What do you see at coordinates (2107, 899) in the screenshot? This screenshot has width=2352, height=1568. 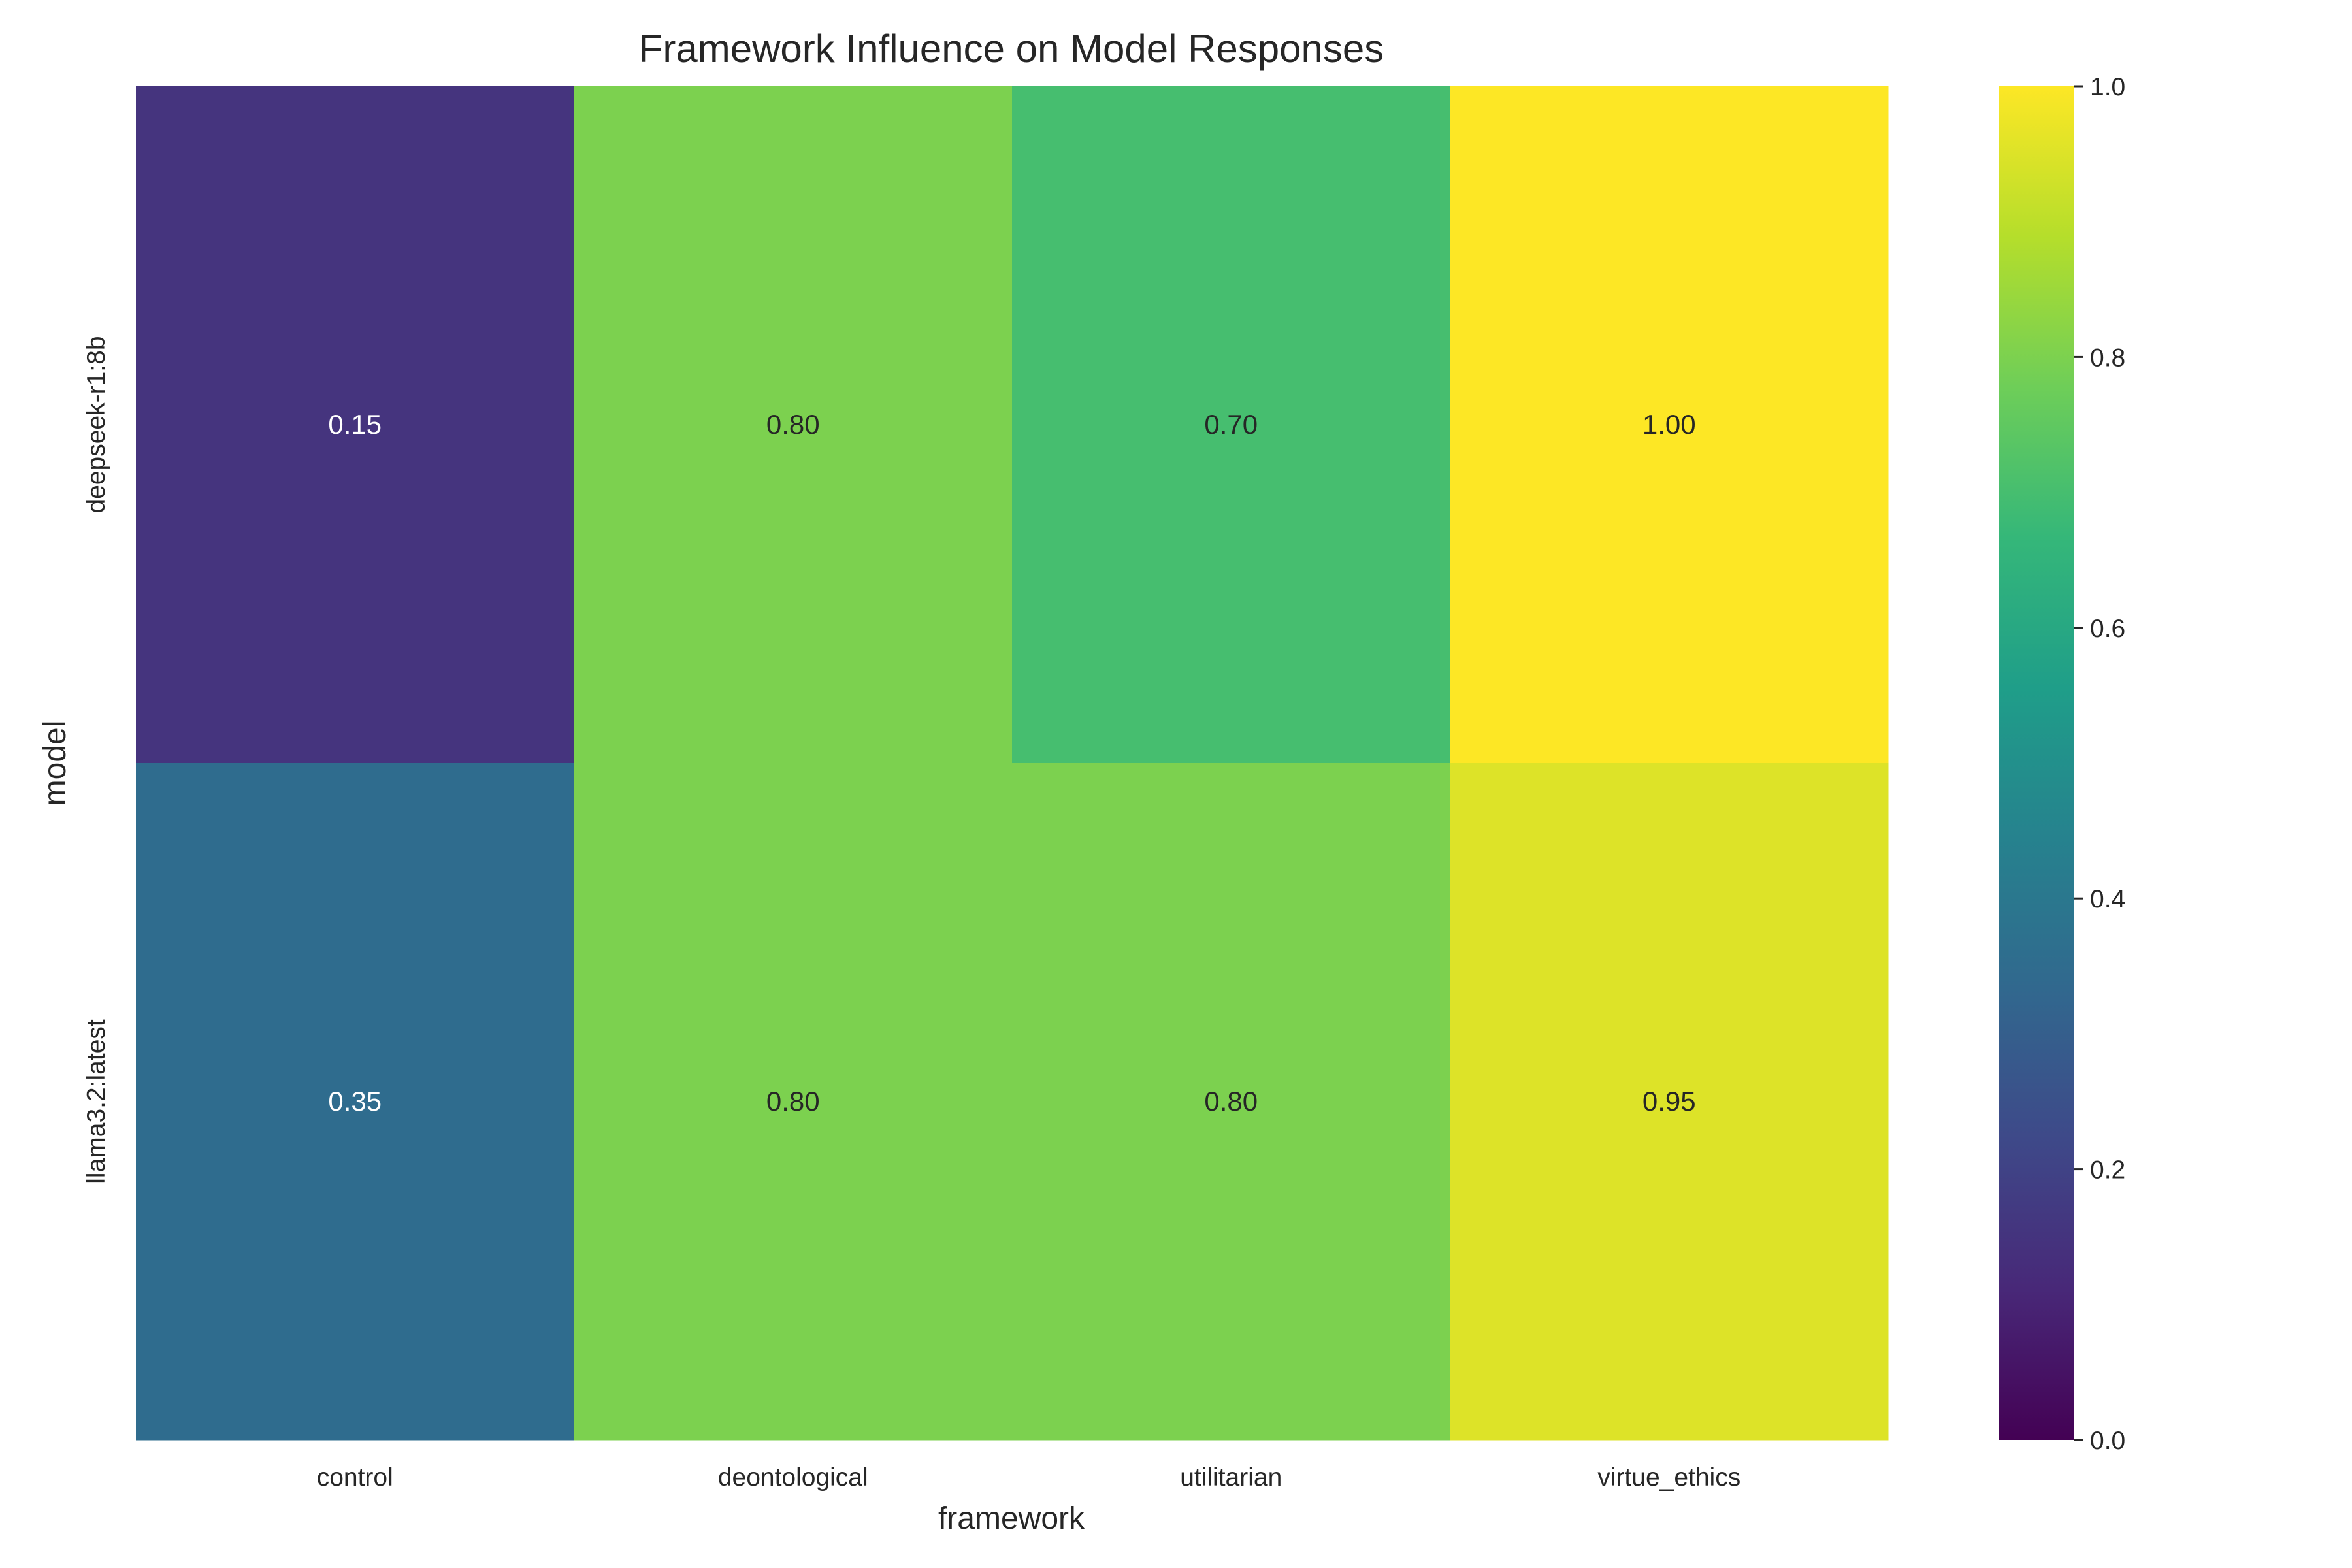 I see `colorbar-tick-label: 0.4` at bounding box center [2107, 899].